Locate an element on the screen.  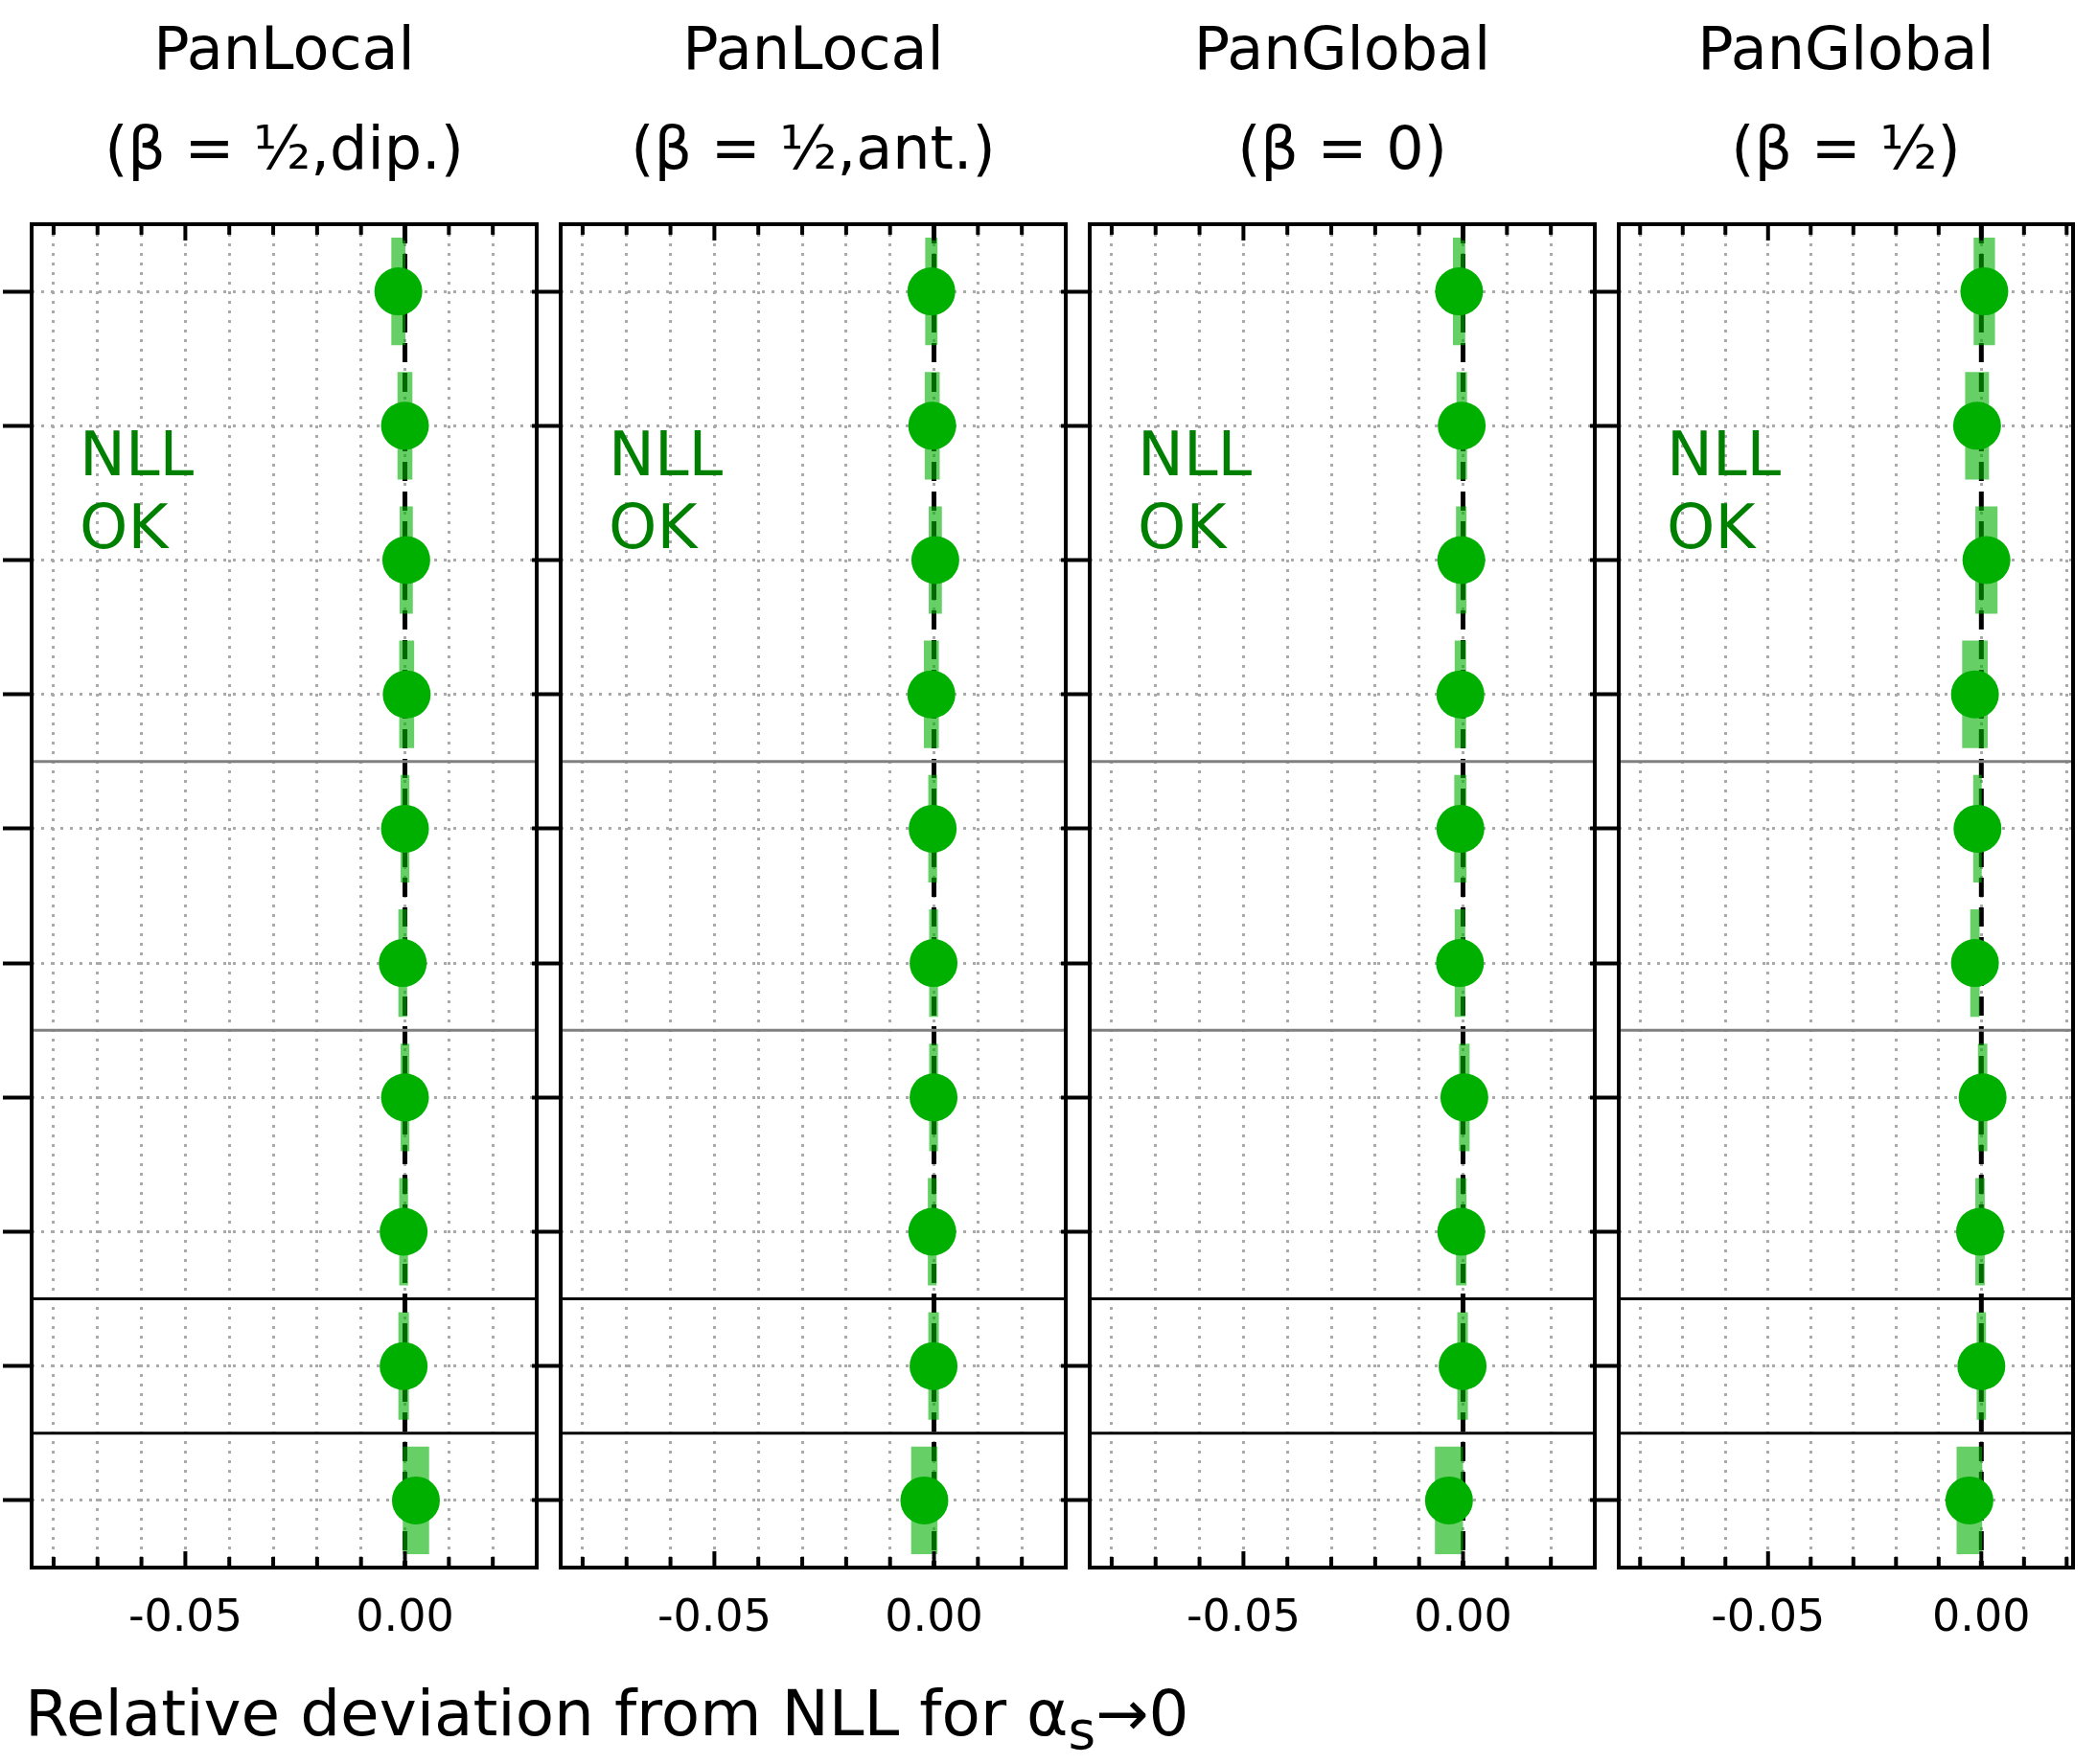
chart-subtitle: (β = ½) is located at coordinates (1846, 148).